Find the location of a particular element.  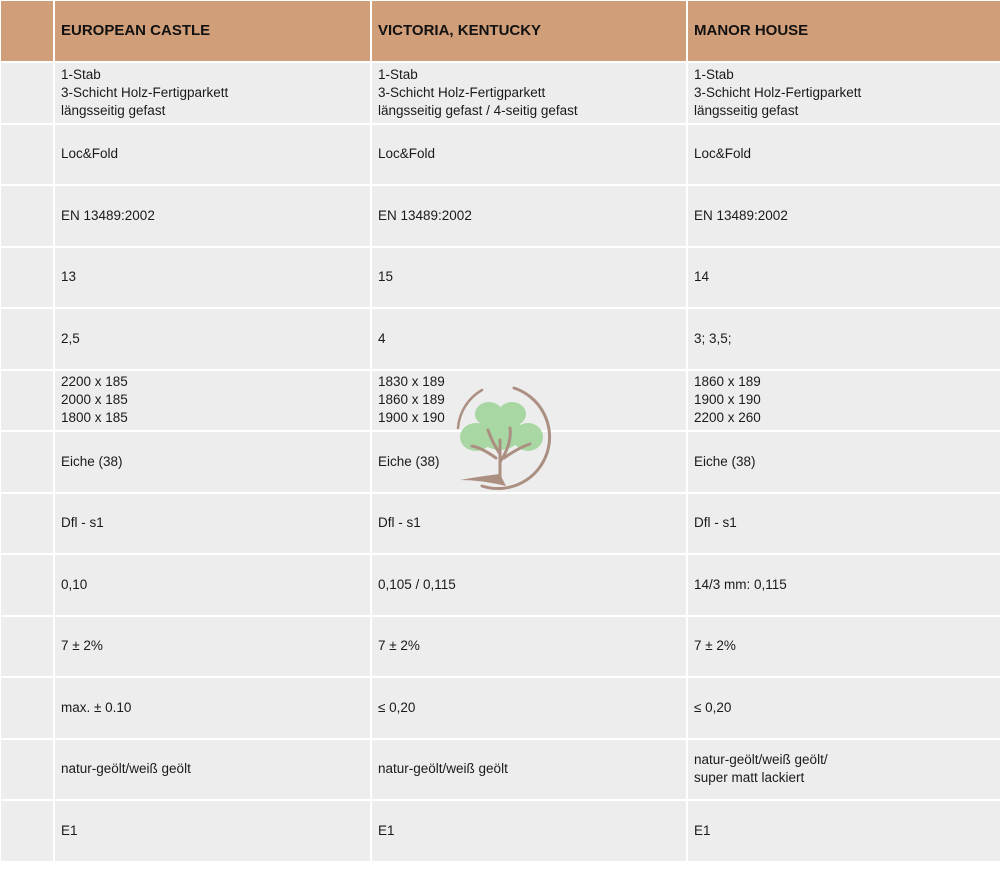

cell-text: super matt lackiert is located at coordinates (749, 778).